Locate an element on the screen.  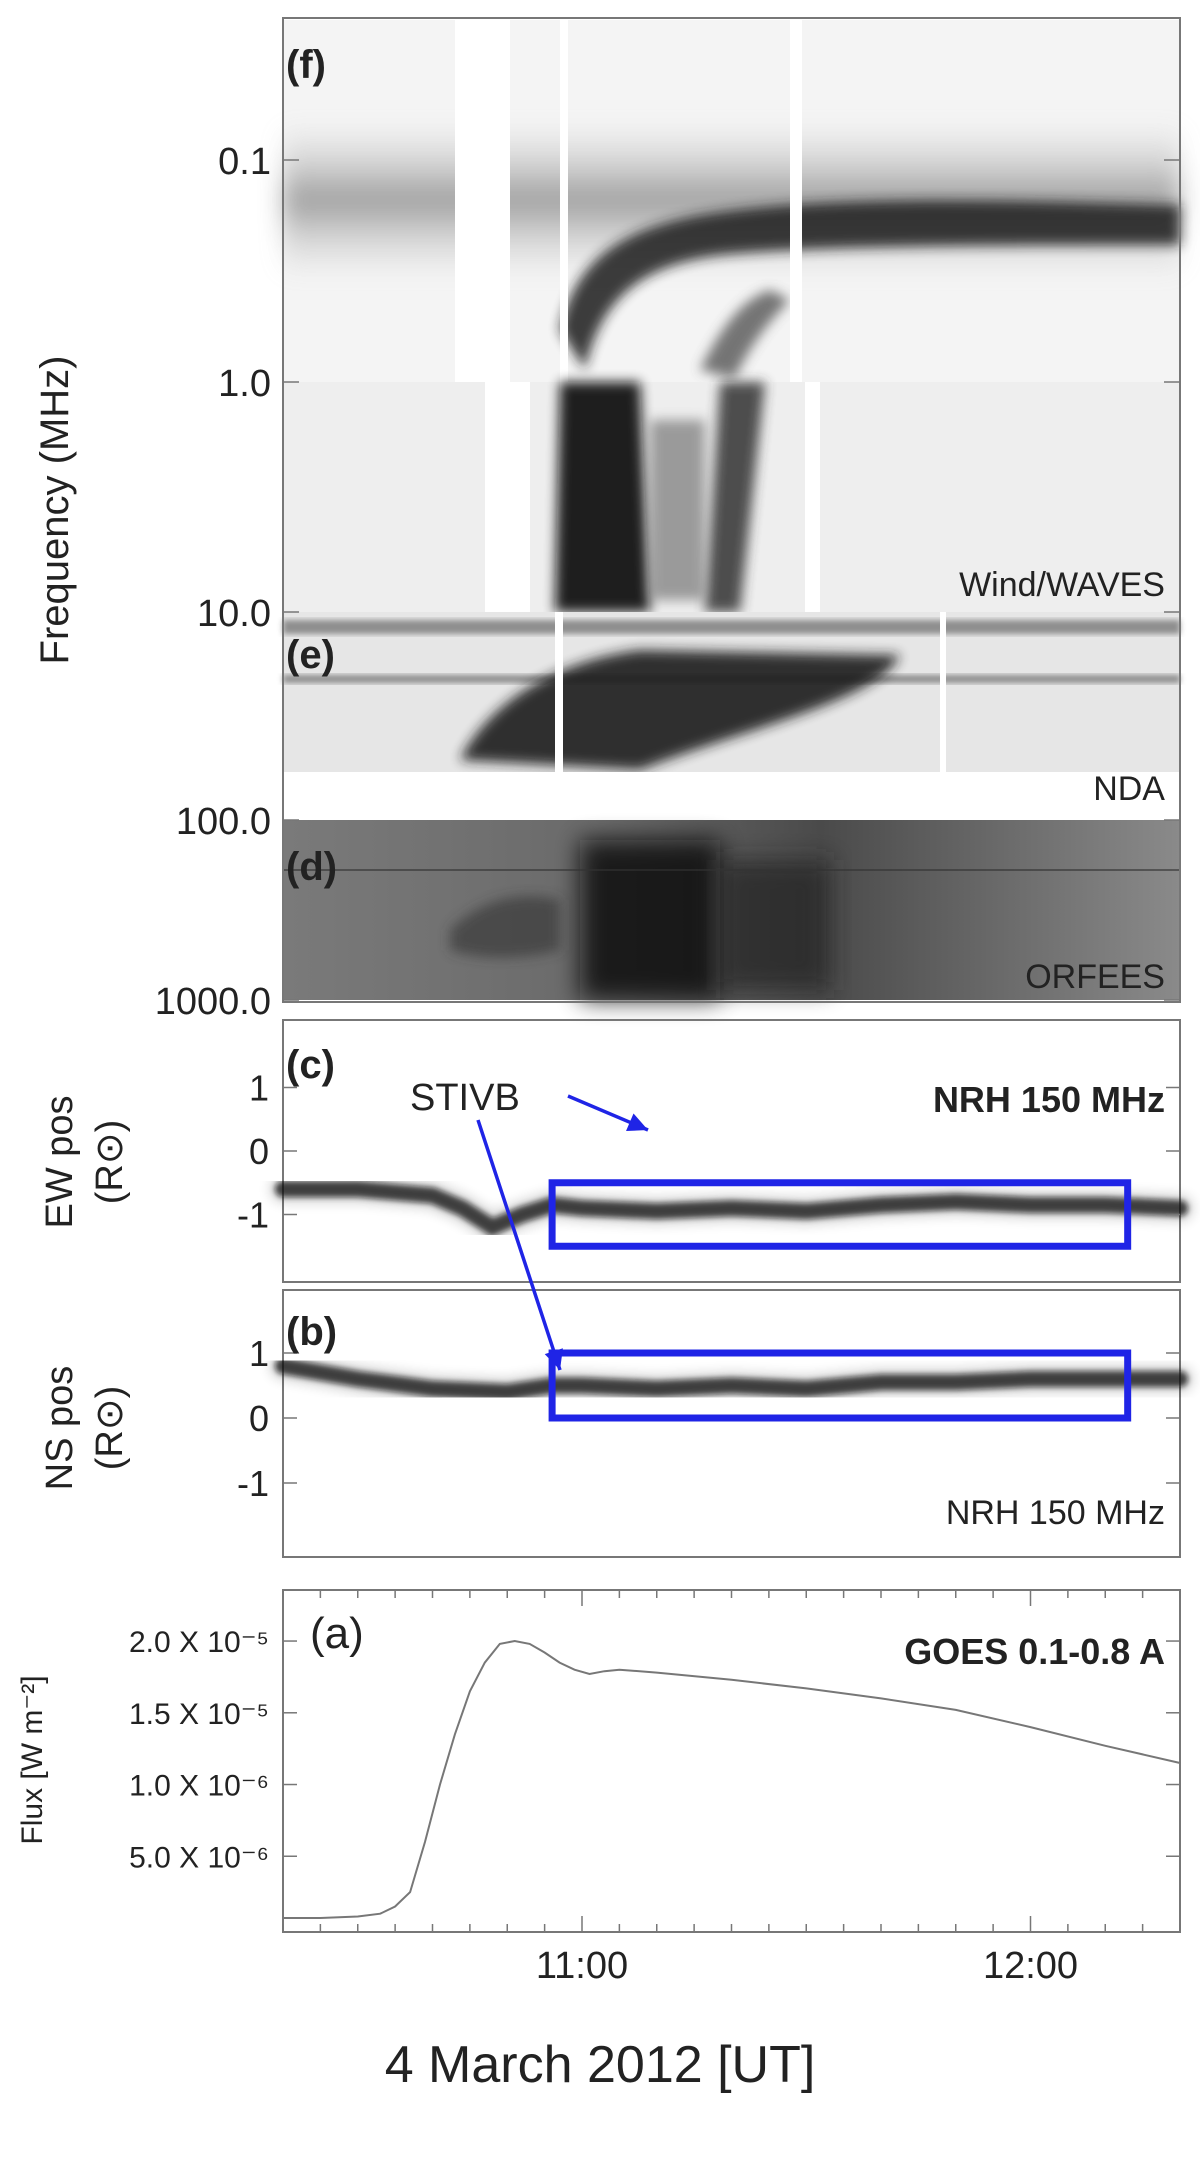
ew-axis-unit: (R⊙) is located at coordinates (110, 1162).